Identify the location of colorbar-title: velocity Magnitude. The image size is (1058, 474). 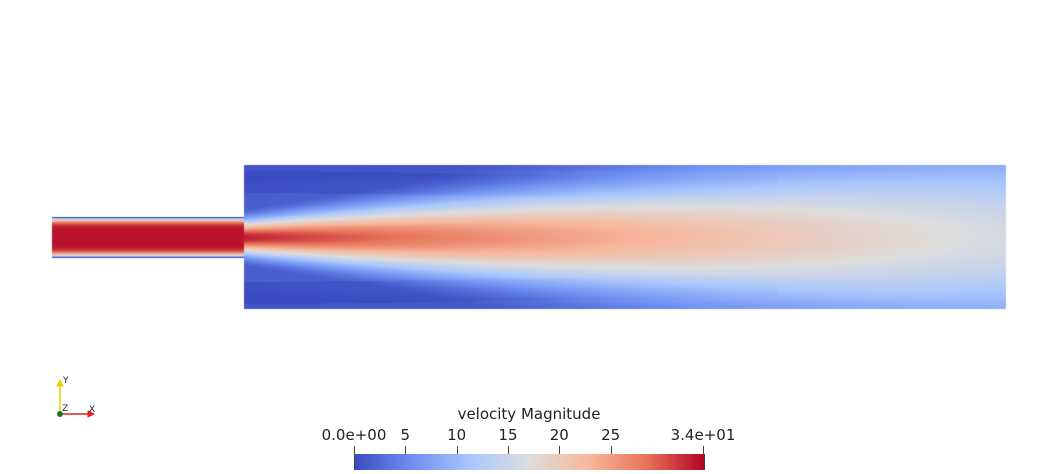
(529, 414).